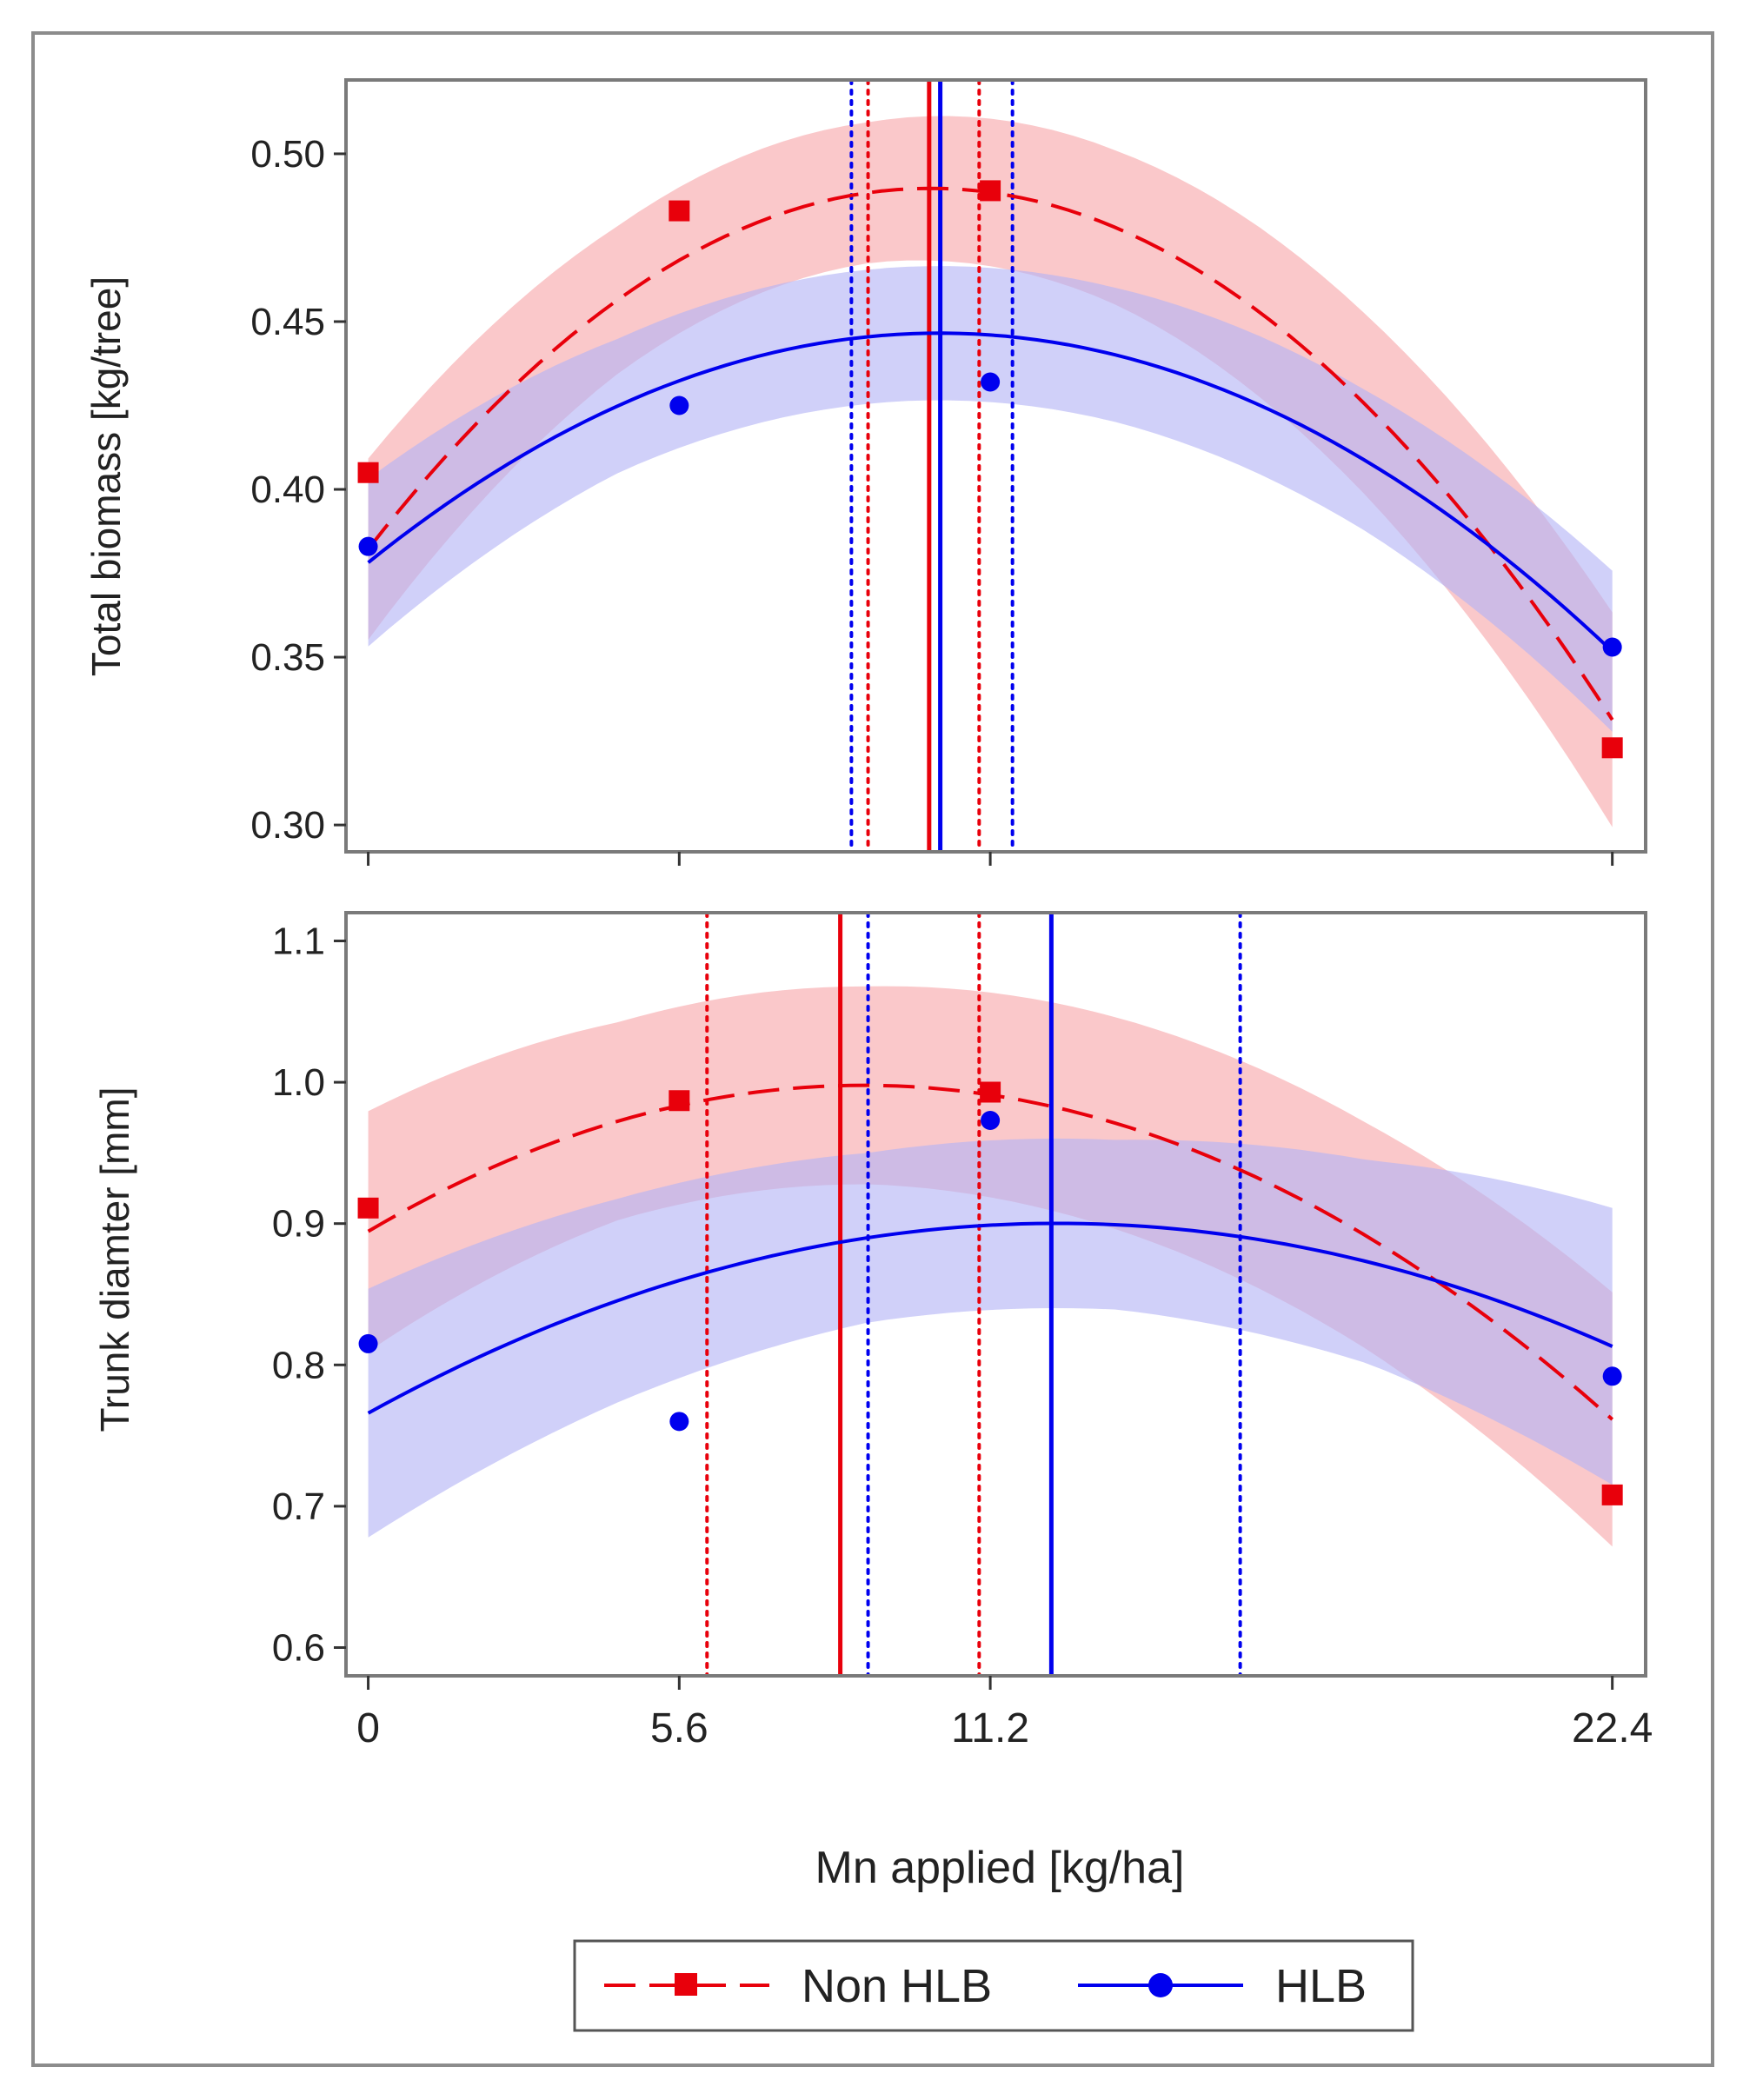 This screenshot has height=2100, width=1743. What do you see at coordinates (993, 1985) in the screenshot?
I see `legend: Non HLB HLB` at bounding box center [993, 1985].